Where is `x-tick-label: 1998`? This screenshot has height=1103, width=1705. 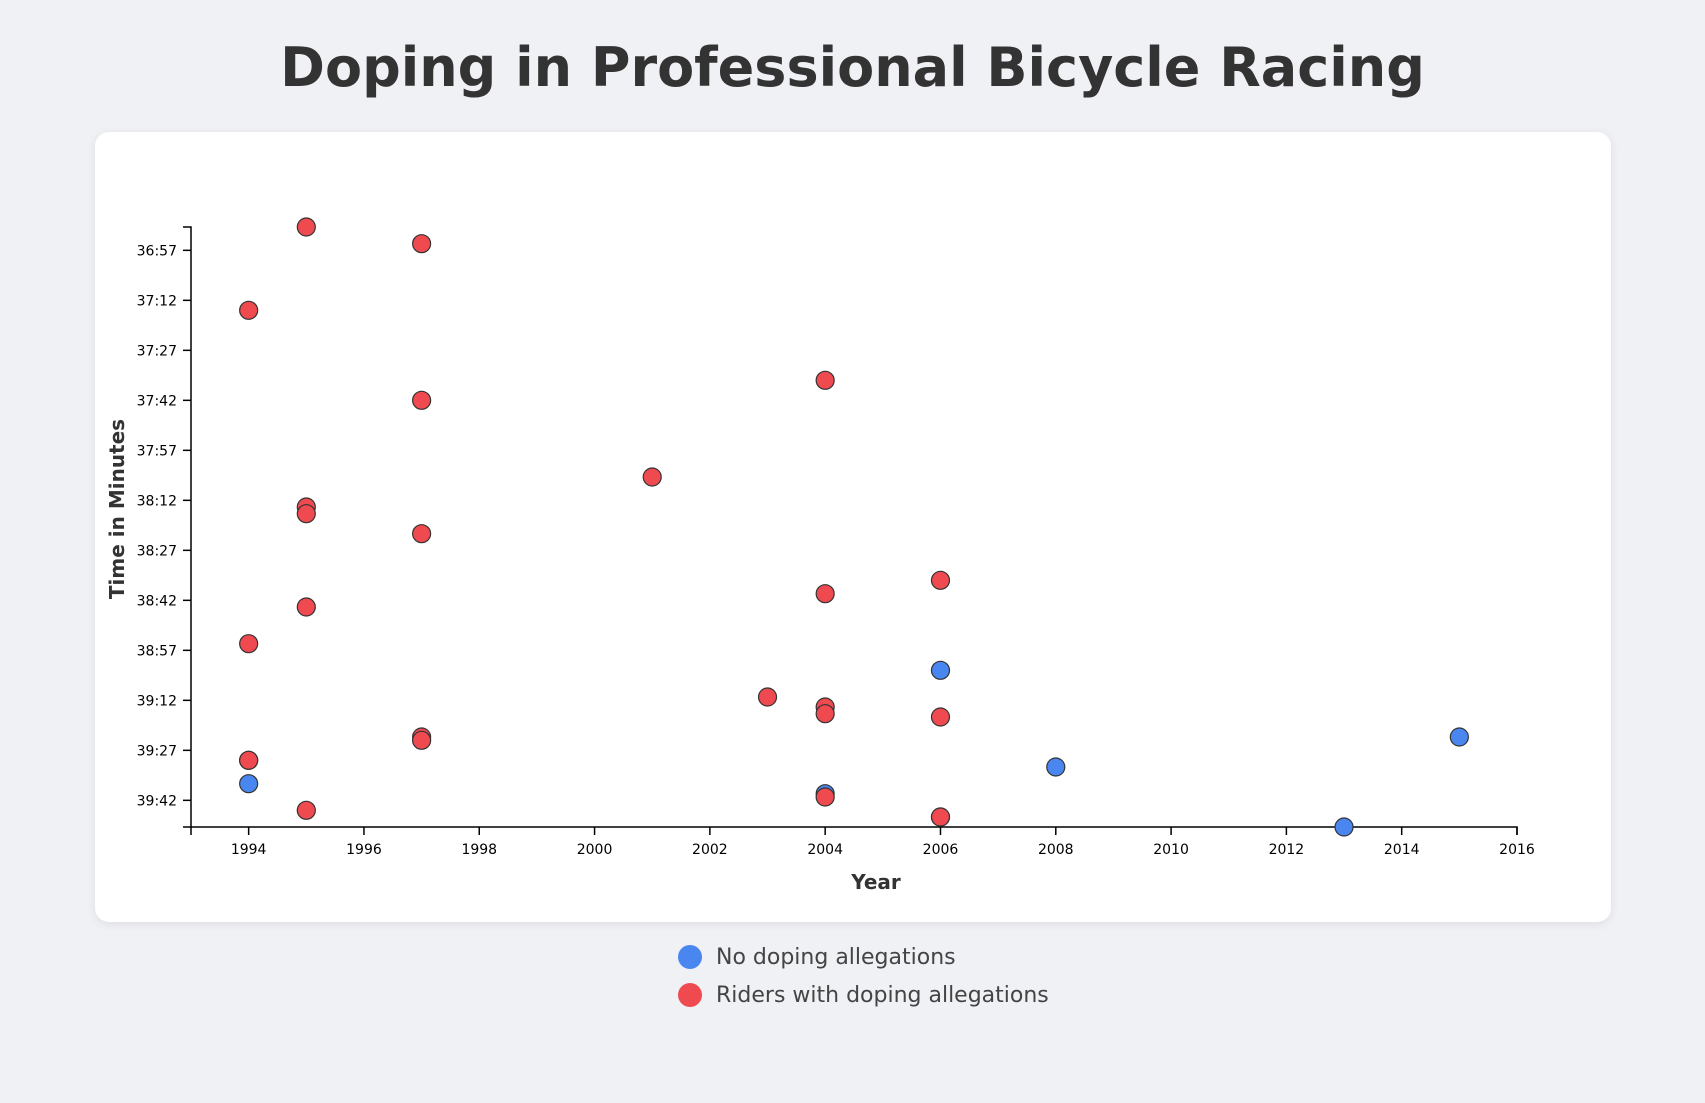 x-tick-label: 1998 is located at coordinates (479, 850).